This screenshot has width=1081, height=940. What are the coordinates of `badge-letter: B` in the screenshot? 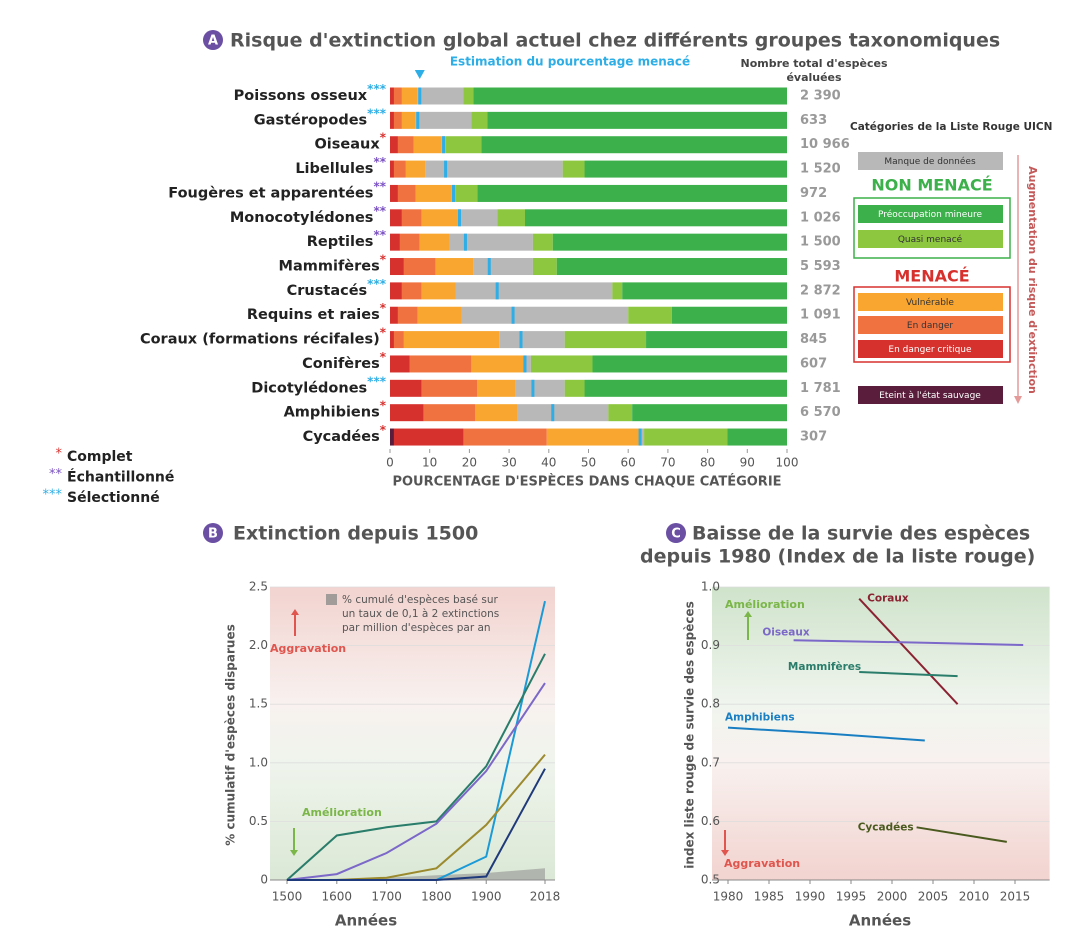 It's located at (213, 534).